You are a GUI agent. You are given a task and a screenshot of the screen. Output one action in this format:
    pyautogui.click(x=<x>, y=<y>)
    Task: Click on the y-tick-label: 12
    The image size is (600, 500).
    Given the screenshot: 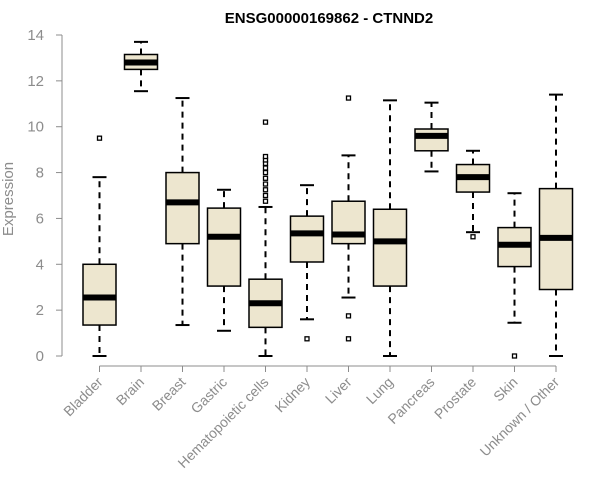 What is the action you would take?
    pyautogui.click(x=35, y=81)
    